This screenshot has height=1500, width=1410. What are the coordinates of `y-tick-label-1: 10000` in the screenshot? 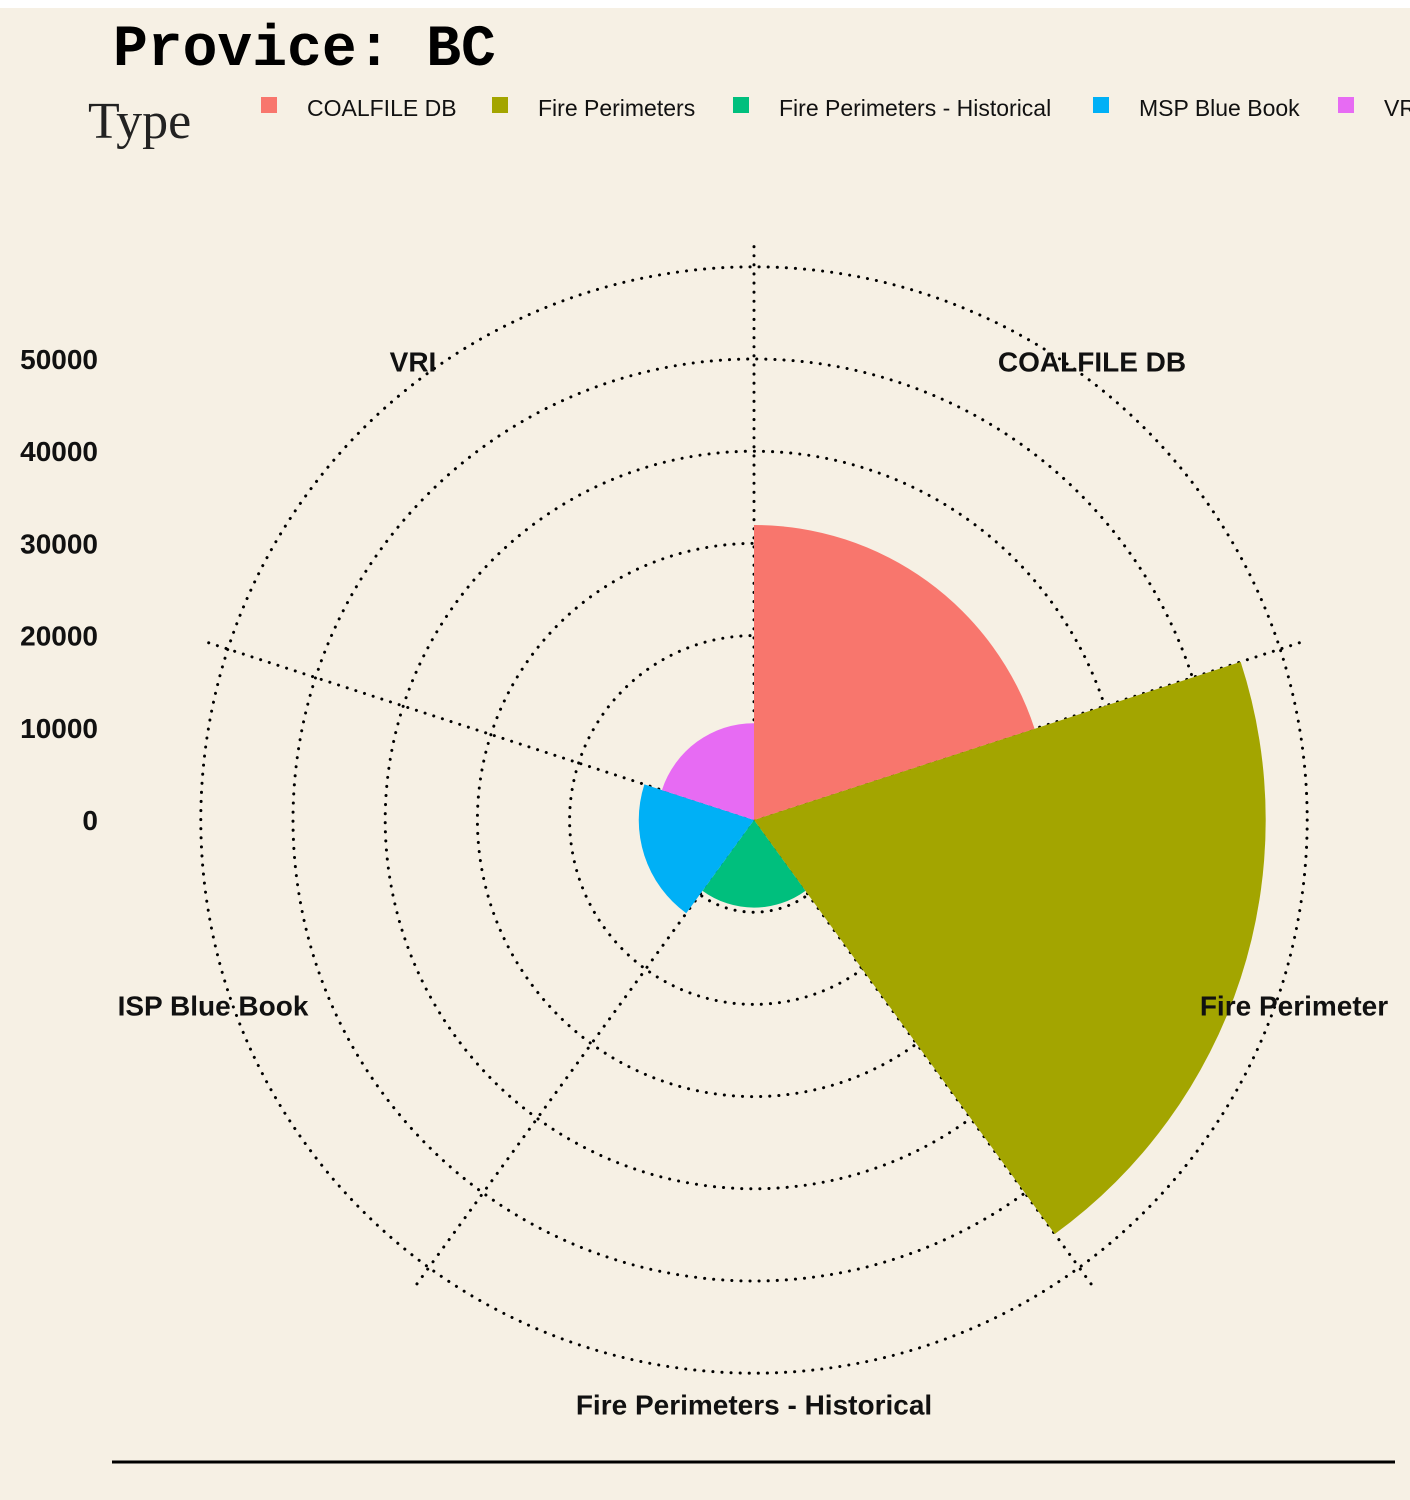 It's located at (59, 728).